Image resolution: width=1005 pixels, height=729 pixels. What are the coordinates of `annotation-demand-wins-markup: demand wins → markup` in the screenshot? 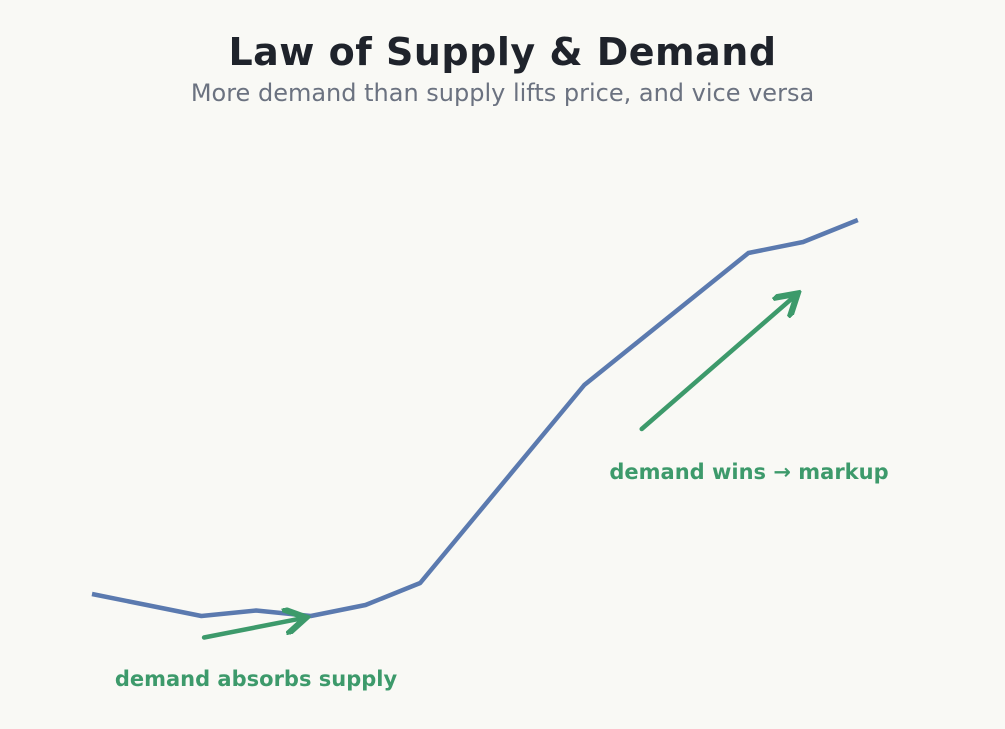 It's located at (748, 472).